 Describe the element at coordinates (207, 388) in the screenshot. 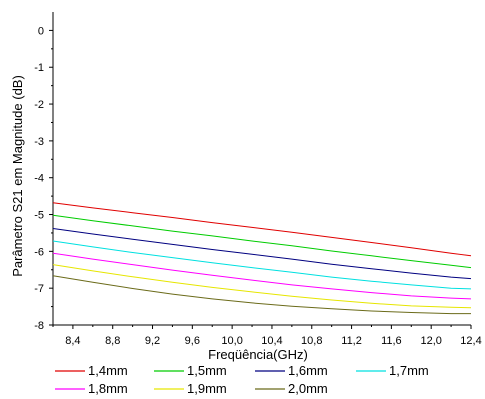

I see `legend-label: 1,9mm` at that location.